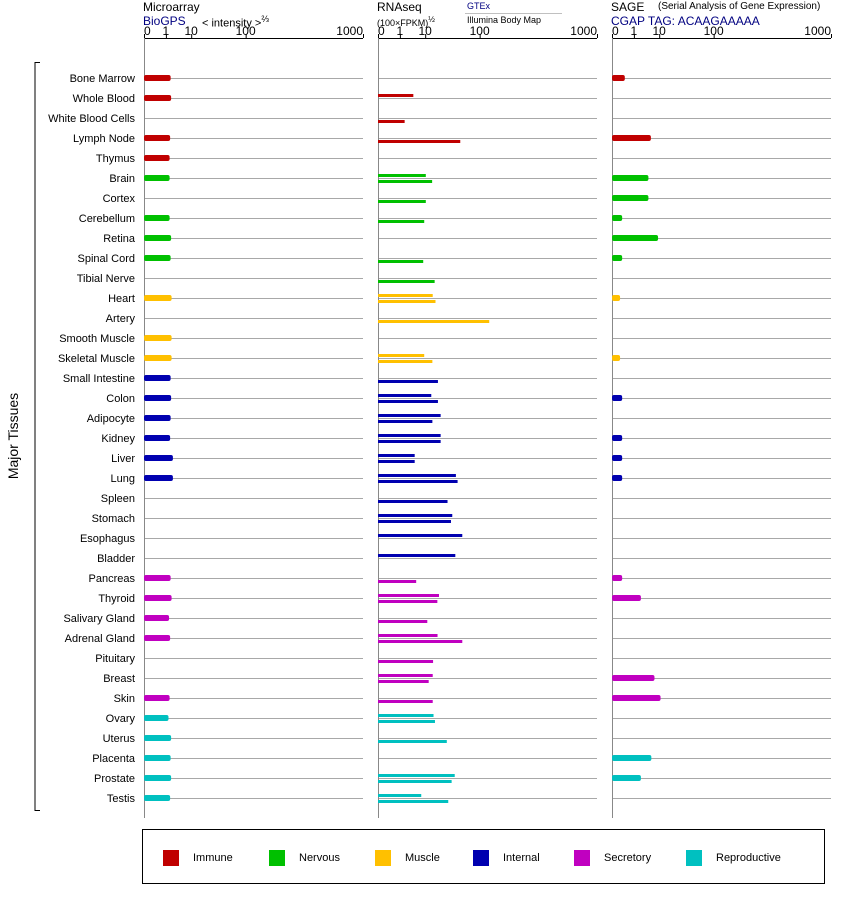  Describe the element at coordinates (111, 419) in the screenshot. I see `tissue-label: Adipocyte` at that location.